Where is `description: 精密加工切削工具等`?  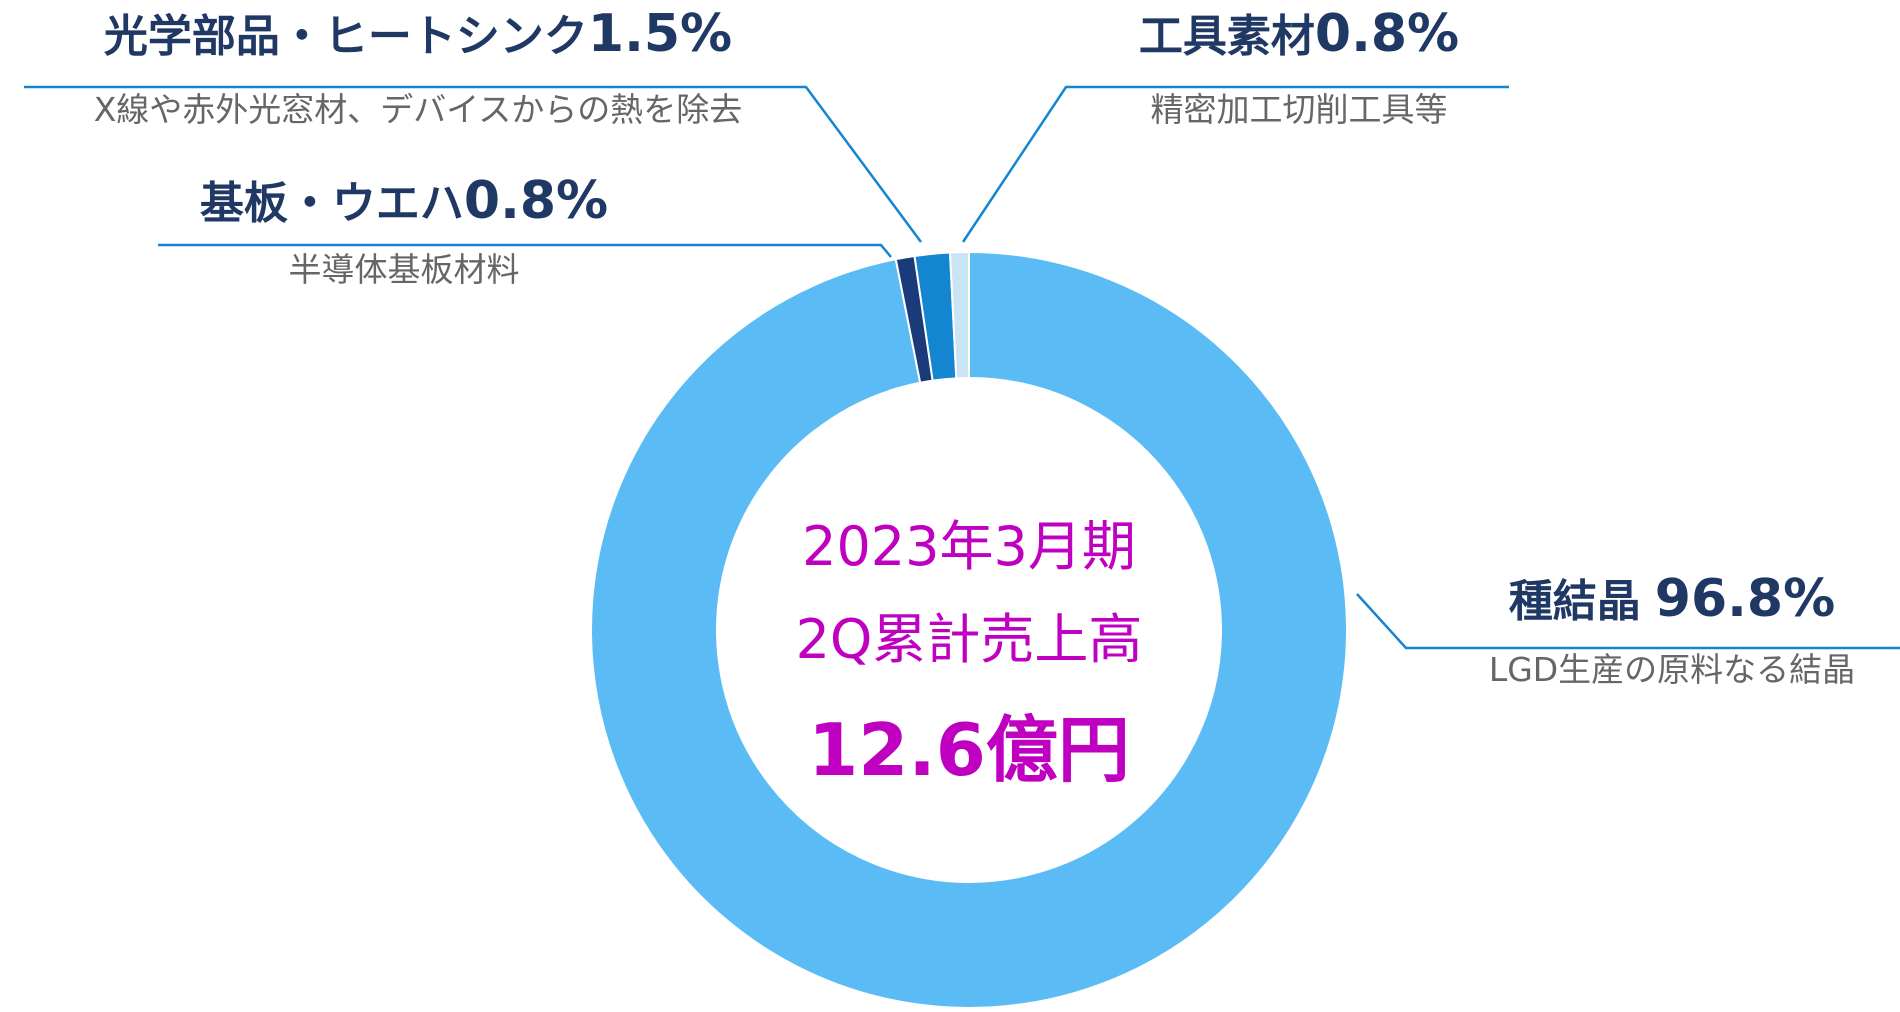
description: 精密加工切削工具等 is located at coordinates (1299, 109).